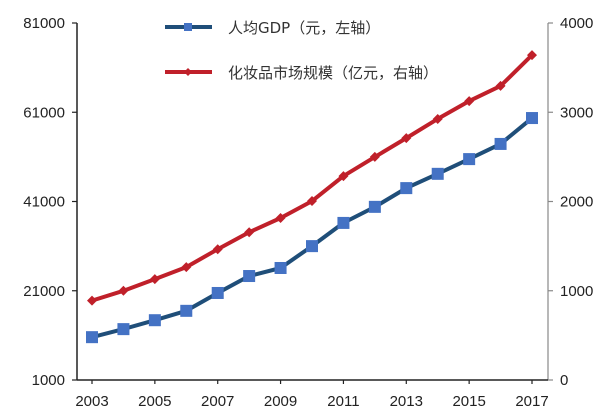 Image resolution: width=604 pixels, height=414 pixels. Describe the element at coordinates (576, 202) in the screenshot. I see `right-tick-label: 2000` at that location.